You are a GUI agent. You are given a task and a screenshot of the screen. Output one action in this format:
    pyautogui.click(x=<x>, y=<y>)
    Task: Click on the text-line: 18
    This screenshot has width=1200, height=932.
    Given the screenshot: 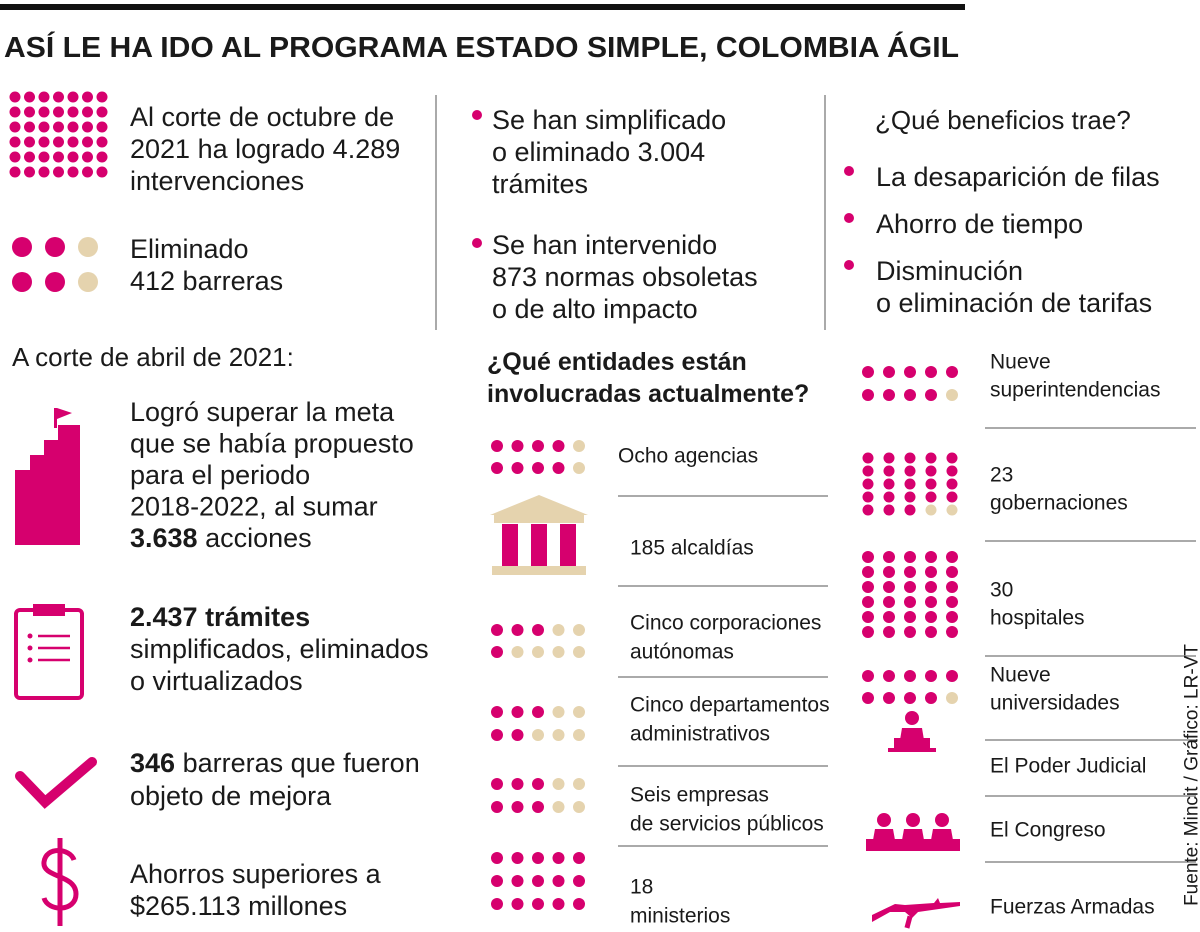 What is the action you would take?
    pyautogui.click(x=641, y=887)
    